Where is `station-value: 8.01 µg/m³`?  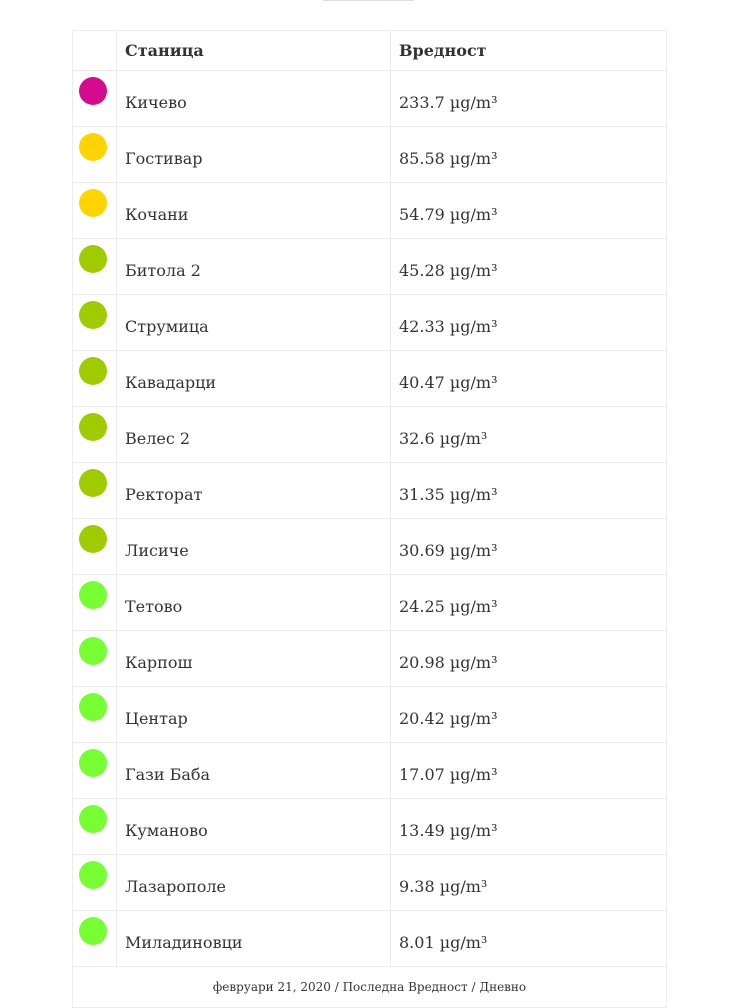 station-value: 8.01 µg/m³ is located at coordinates (528, 938).